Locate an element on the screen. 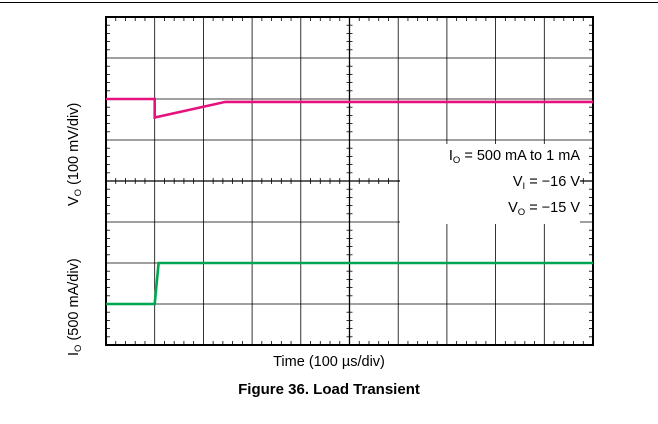  annotation-output-voltage: VO = −15 V is located at coordinates (544, 209).